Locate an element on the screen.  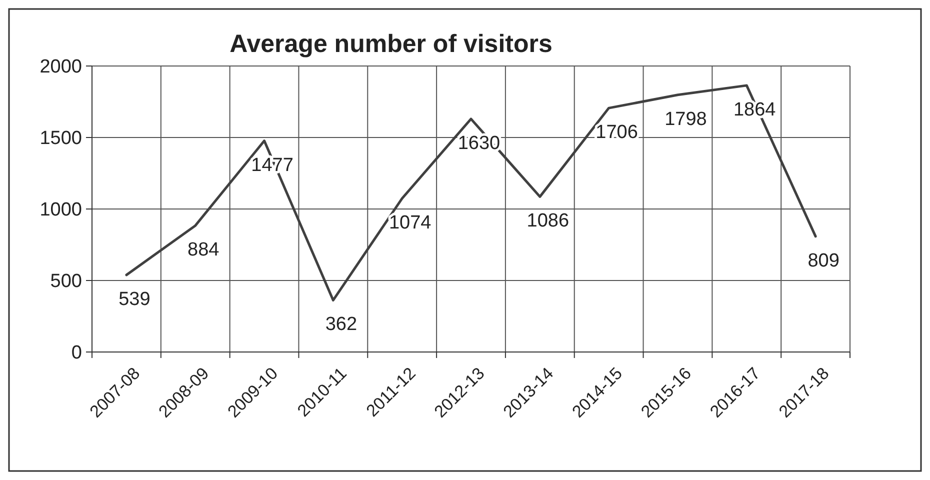
y-tick-label: 2000 is located at coordinates (61, 67).